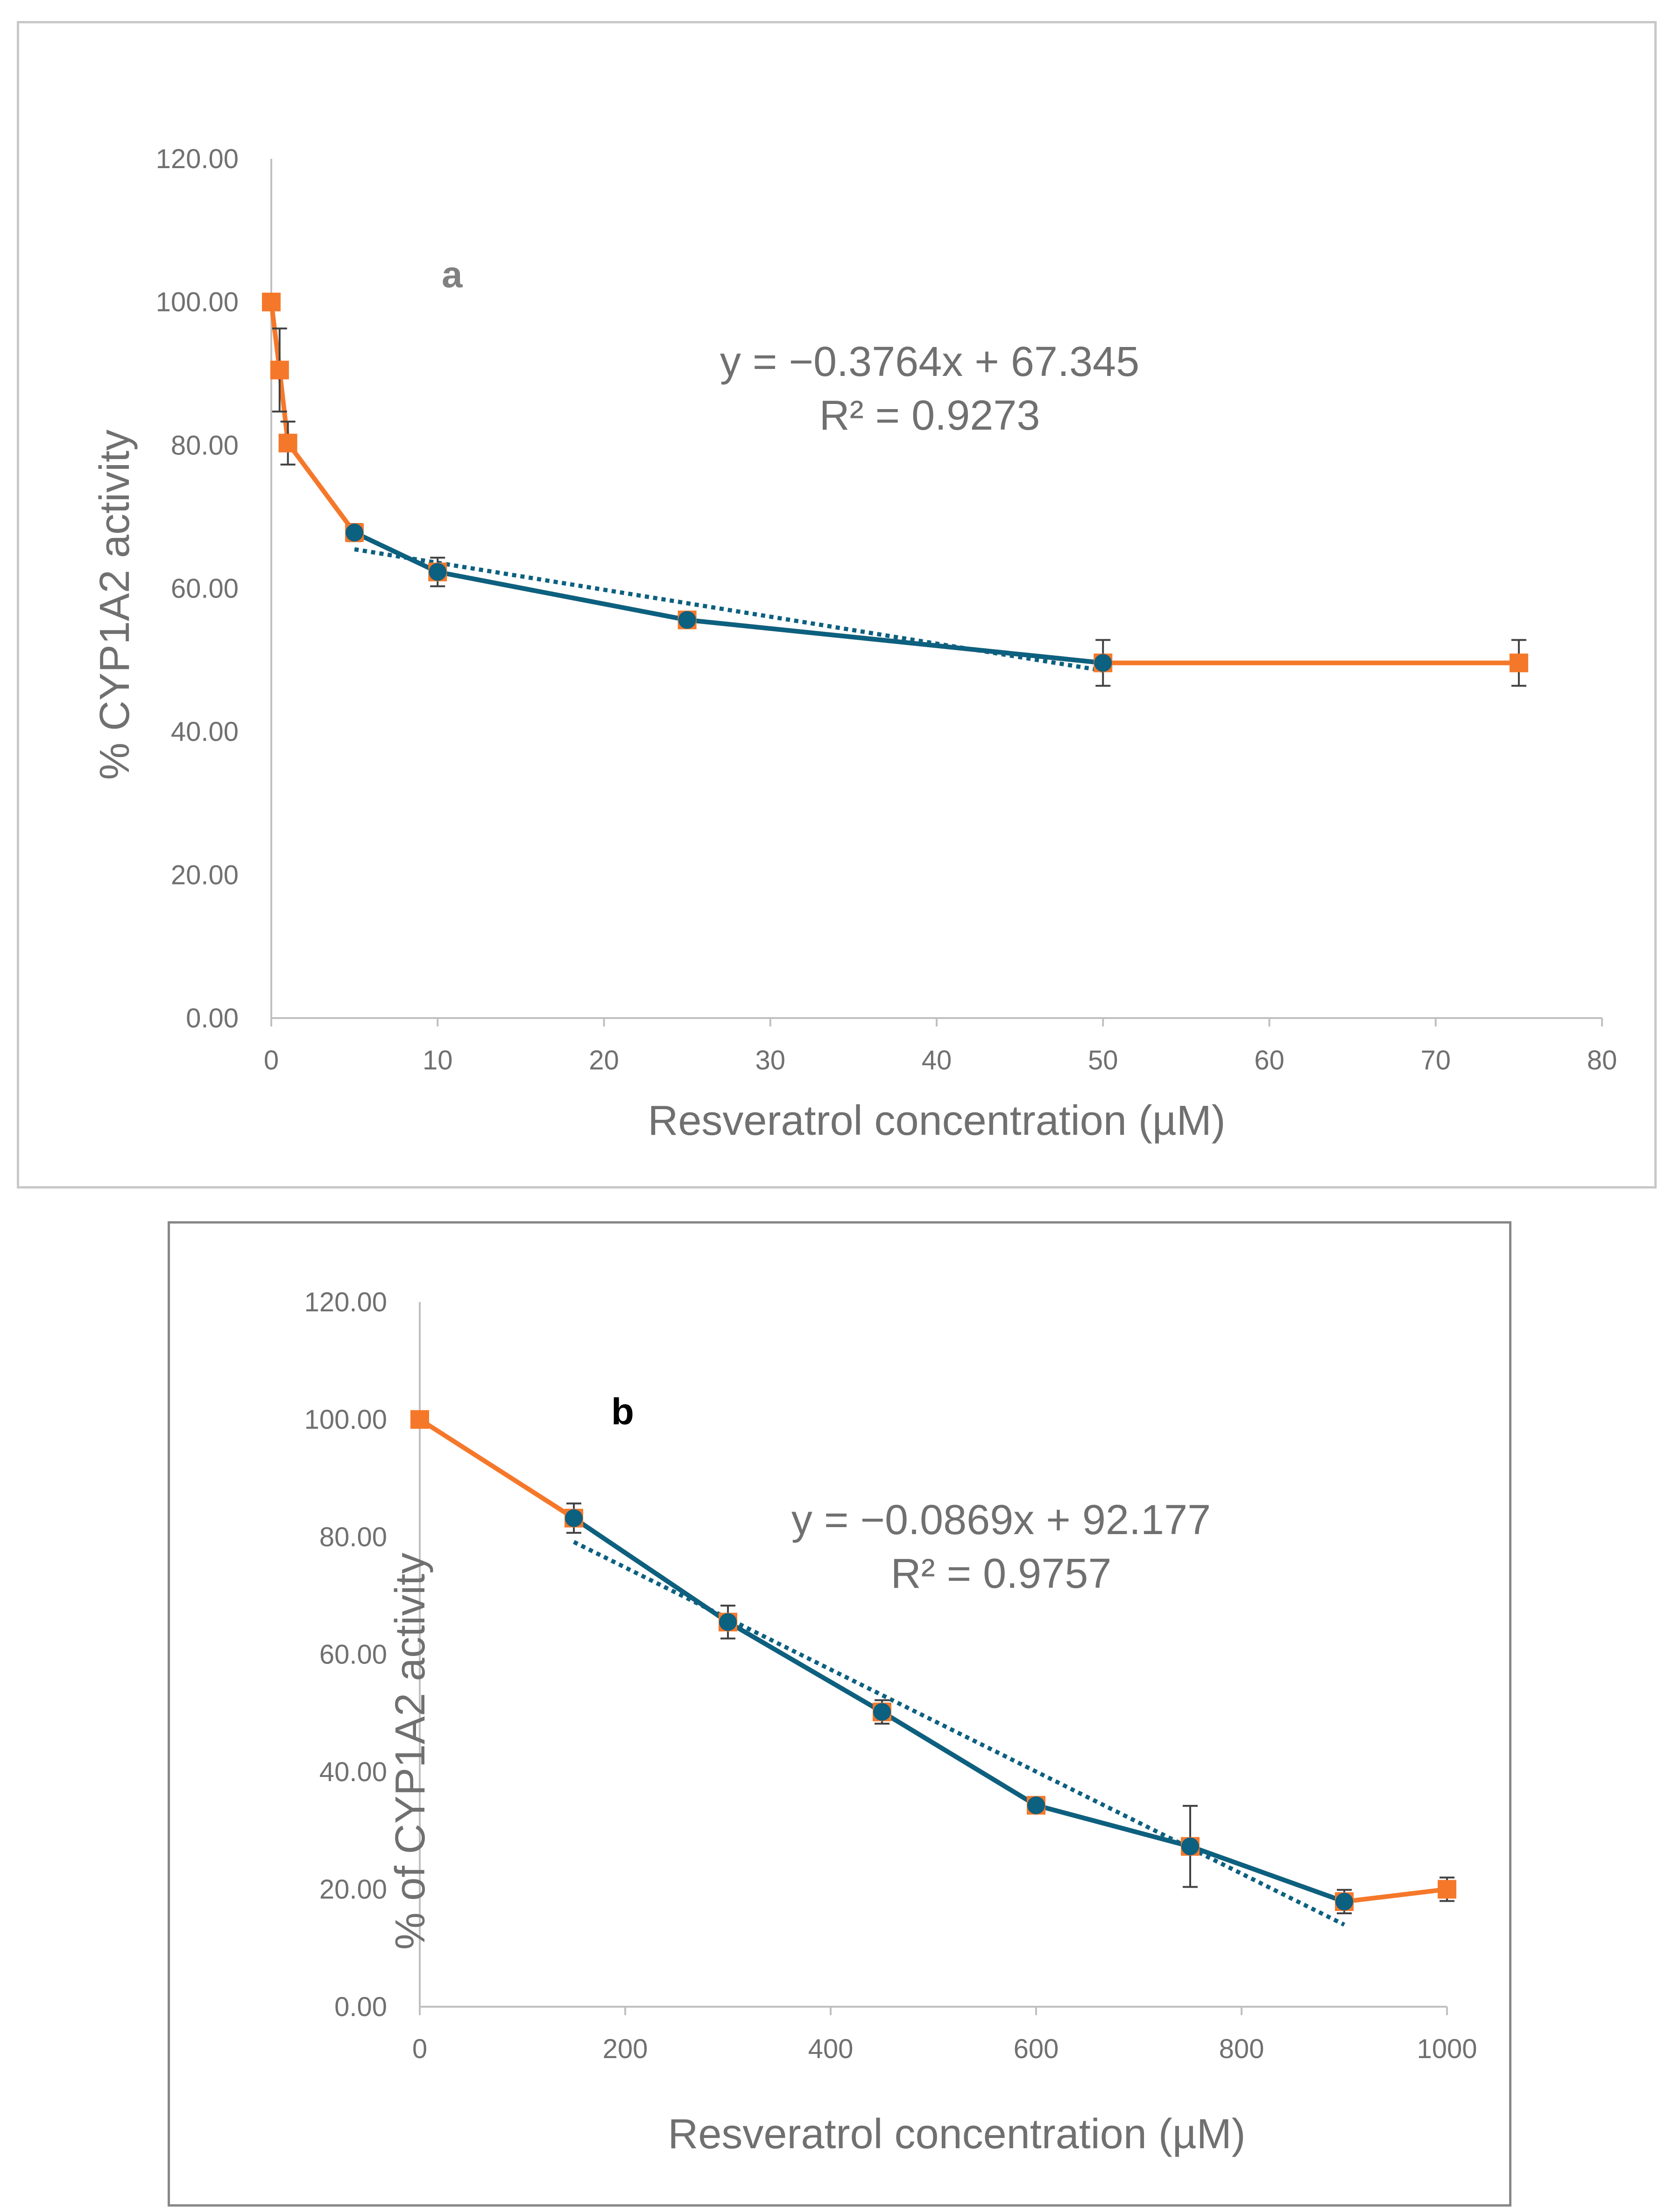 This screenshot has width=1680, height=2208. What do you see at coordinates (438, 1060) in the screenshot?
I see `x-tick-label: 10` at bounding box center [438, 1060].